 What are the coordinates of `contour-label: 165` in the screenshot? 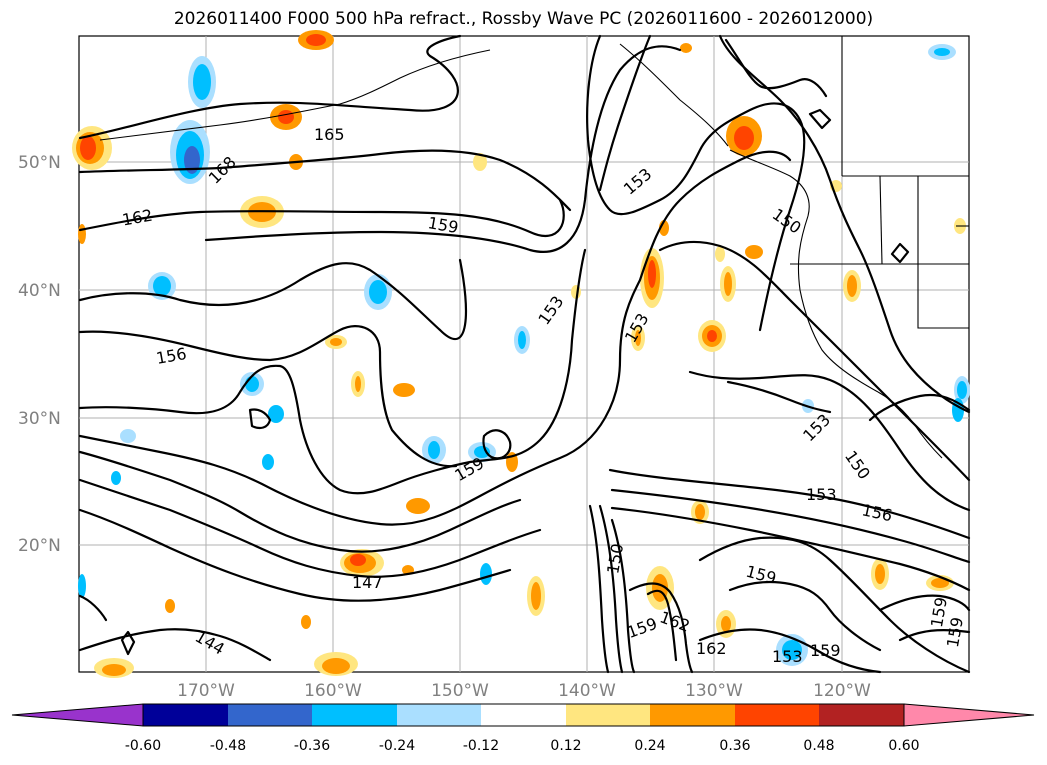 It's located at (329, 134).